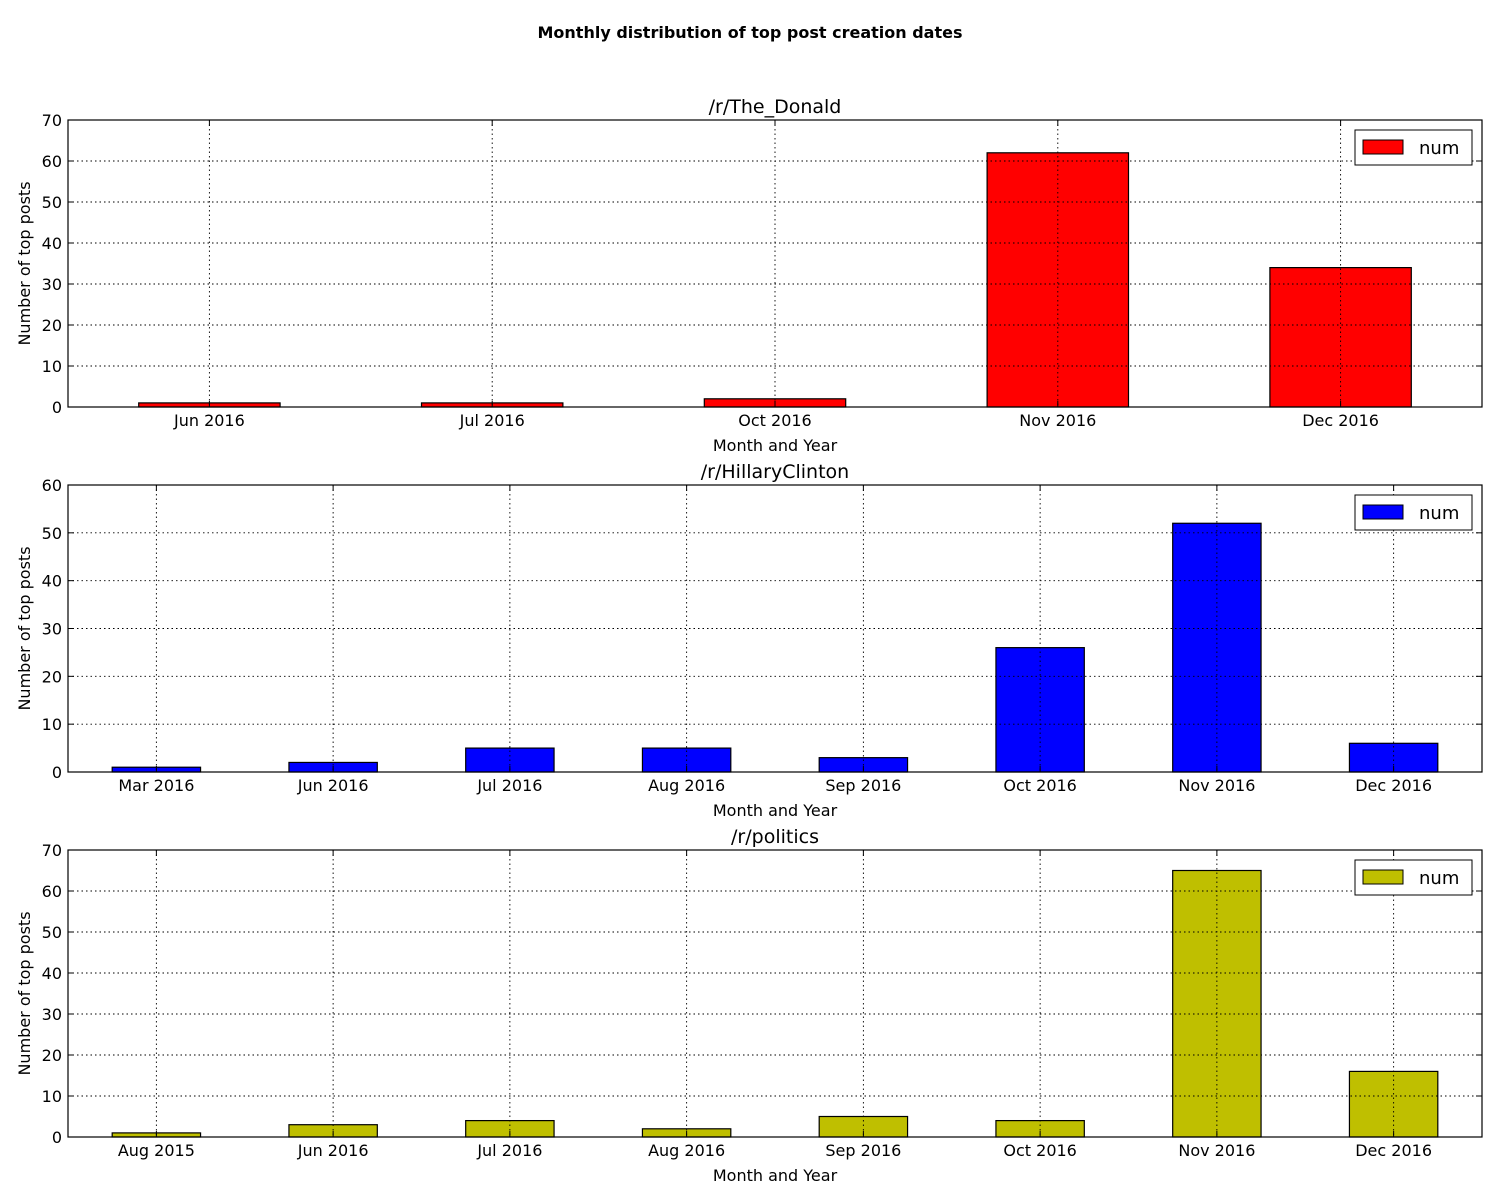 The height and width of the screenshot is (1200, 1500). What do you see at coordinates (775, 472) in the screenshot?
I see `subplot-title: /r/HillaryClinton` at bounding box center [775, 472].